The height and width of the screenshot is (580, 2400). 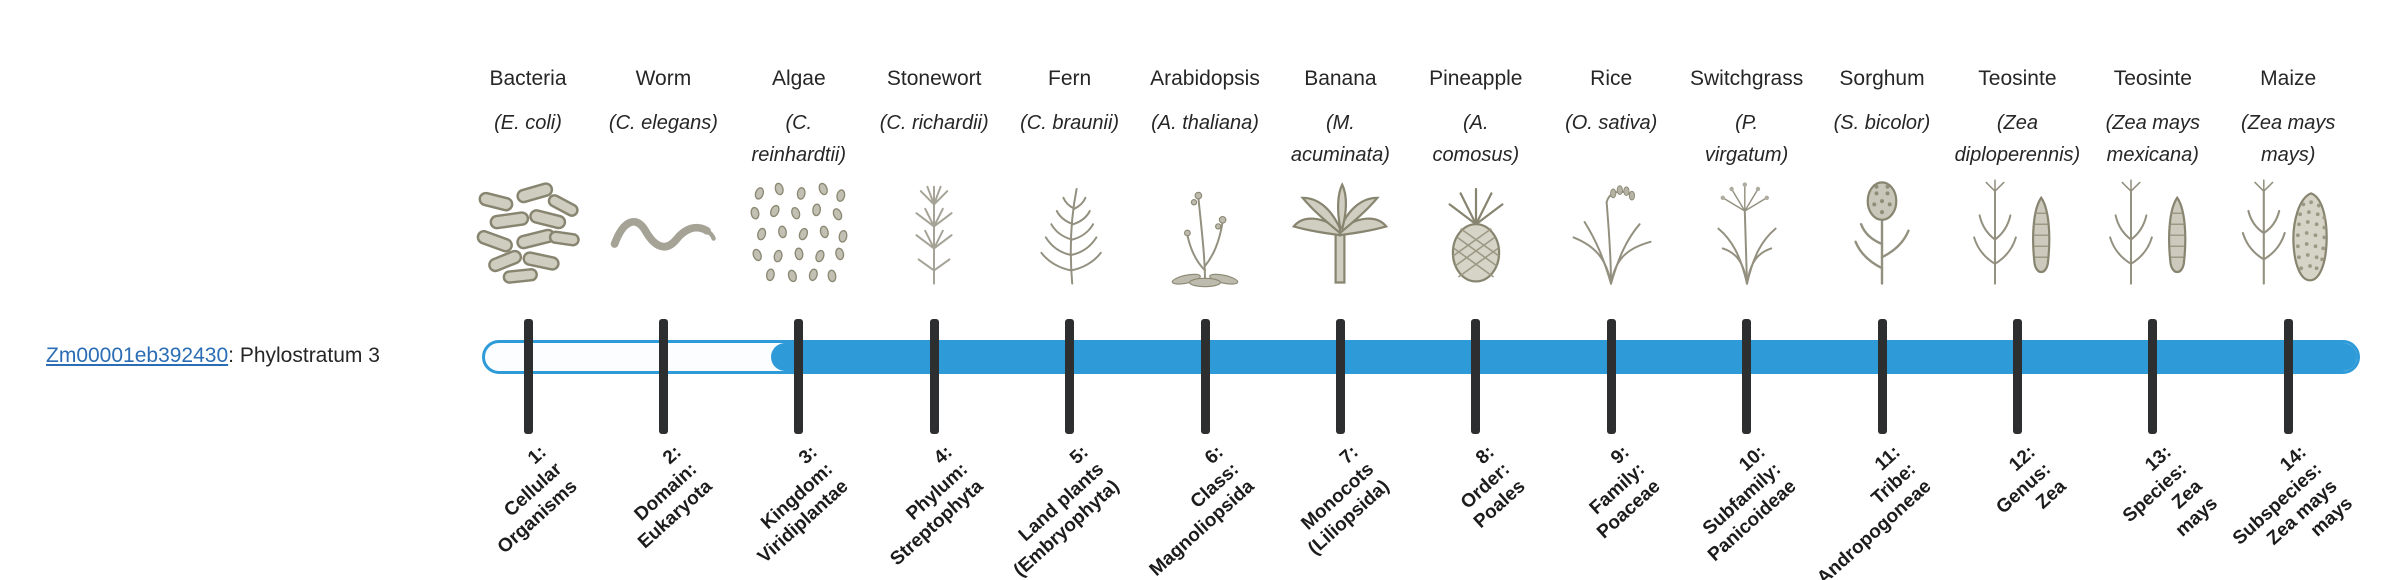 I want to click on organism-scientific-name: (O. sativa), so click(x=1611, y=123).